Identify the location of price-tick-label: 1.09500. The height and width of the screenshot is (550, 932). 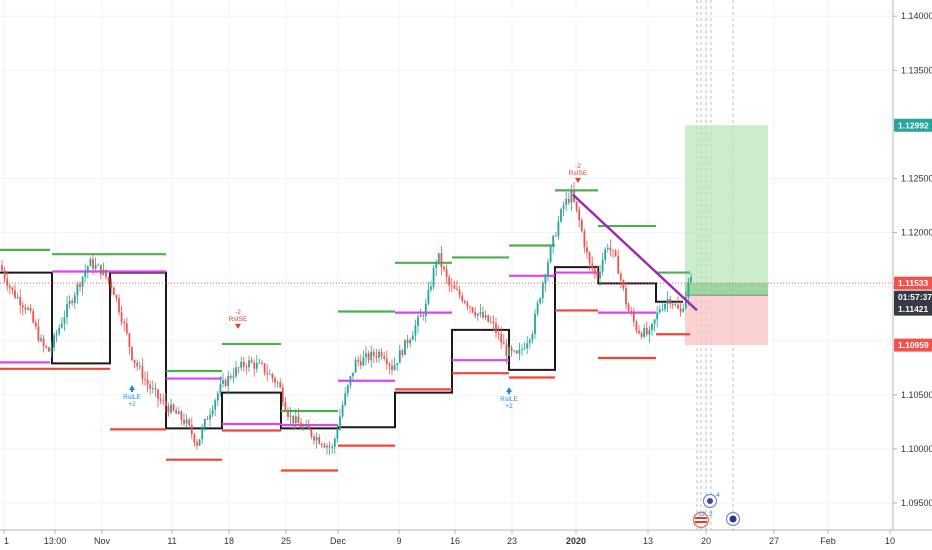
(916, 503).